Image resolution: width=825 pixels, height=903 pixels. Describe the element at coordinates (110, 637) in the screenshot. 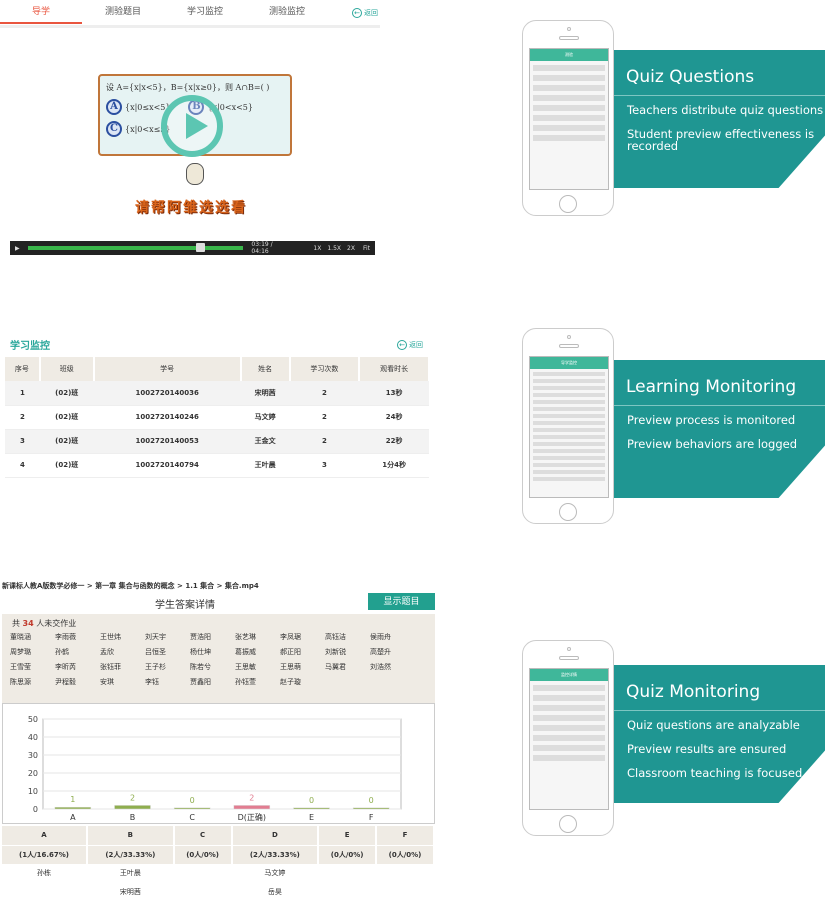

I see `student-name: 王世炜` at that location.